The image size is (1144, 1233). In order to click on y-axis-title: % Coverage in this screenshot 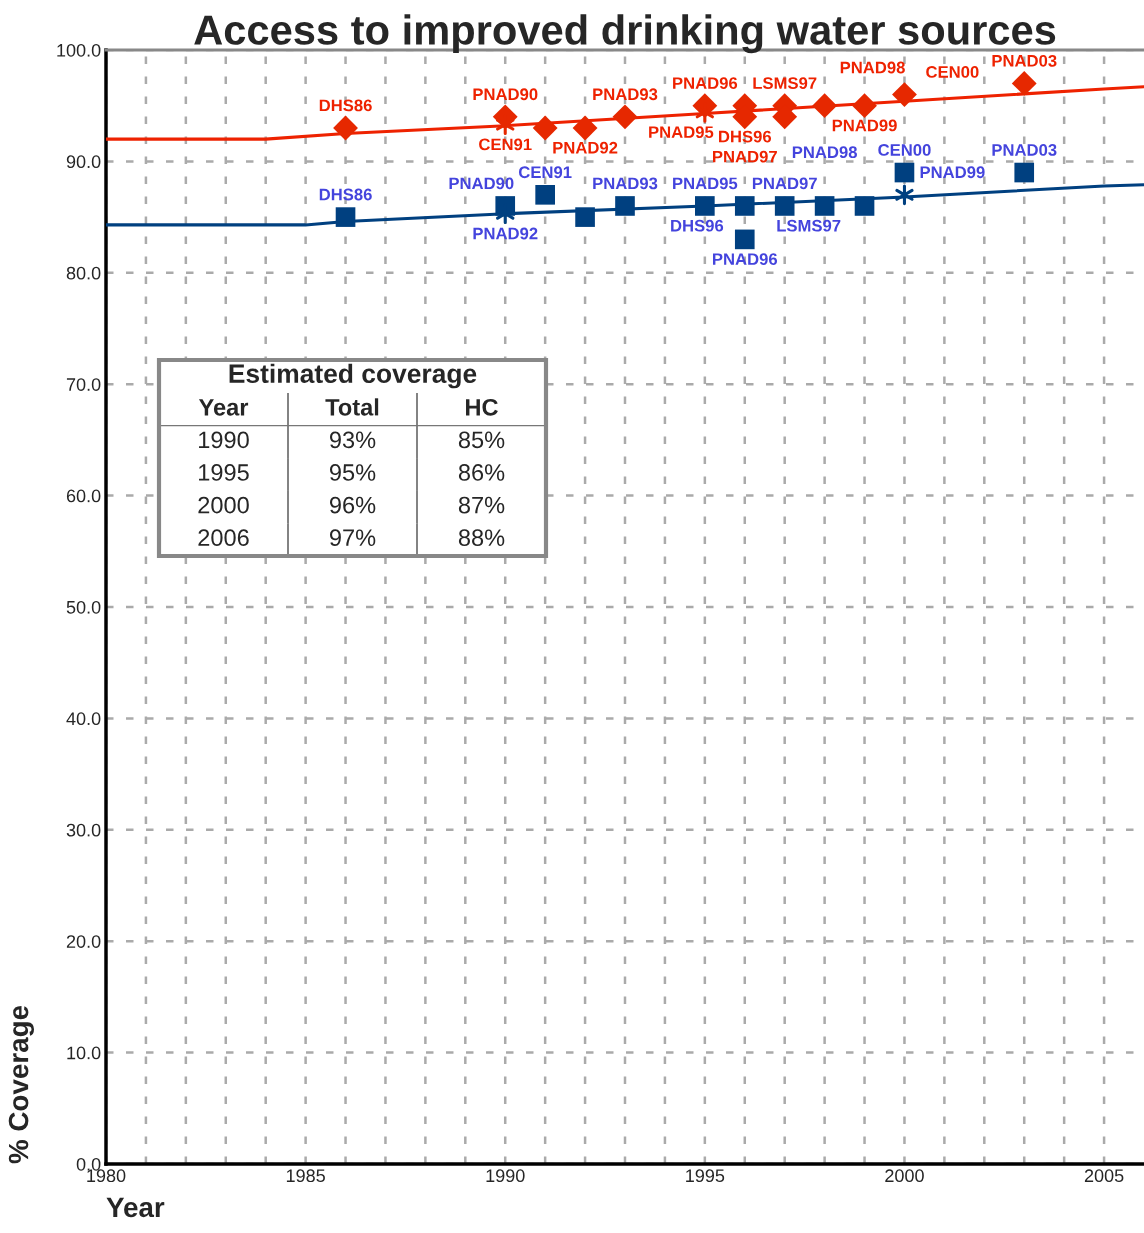, I will do `click(21, 1084)`.